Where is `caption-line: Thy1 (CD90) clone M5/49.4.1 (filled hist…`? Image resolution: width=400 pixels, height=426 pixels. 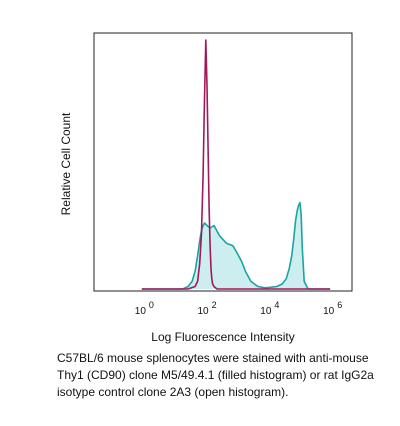
caption-line: Thy1 (CD90) clone M5/49.4.1 (filled hist… is located at coordinates (215, 375).